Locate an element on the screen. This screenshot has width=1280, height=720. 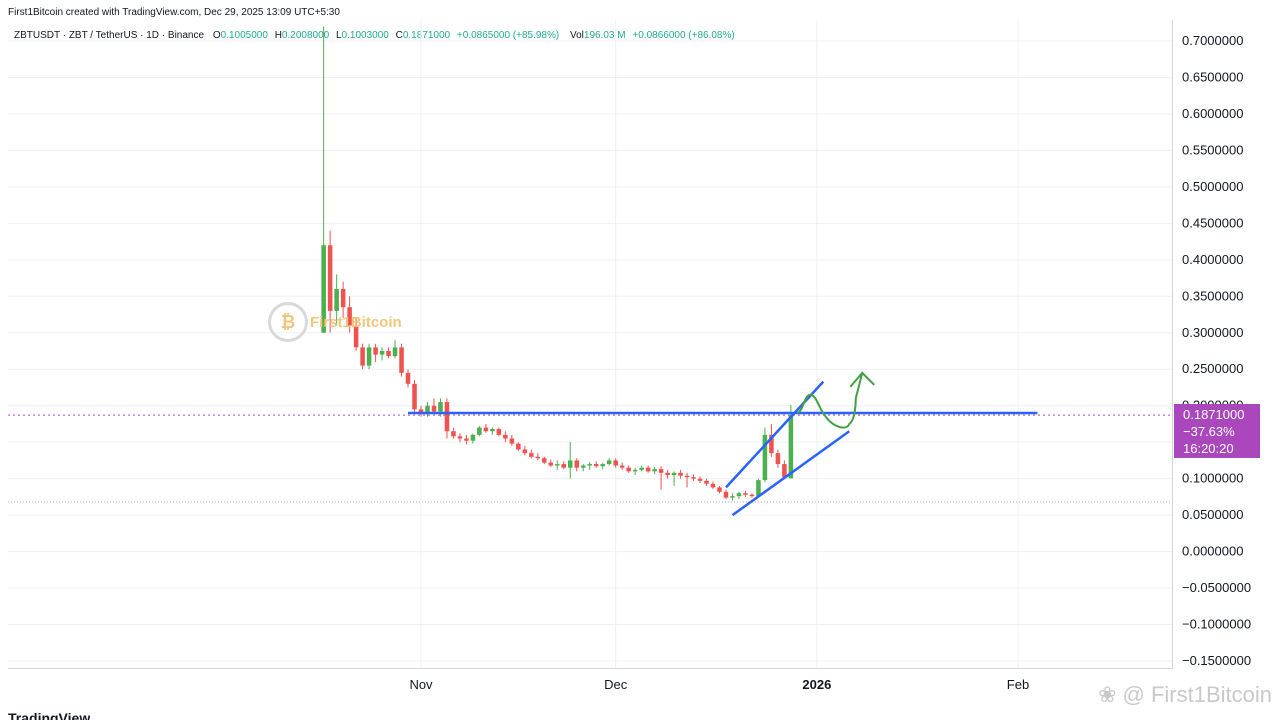
projection-arrow-head is located at coordinates (862, 379).